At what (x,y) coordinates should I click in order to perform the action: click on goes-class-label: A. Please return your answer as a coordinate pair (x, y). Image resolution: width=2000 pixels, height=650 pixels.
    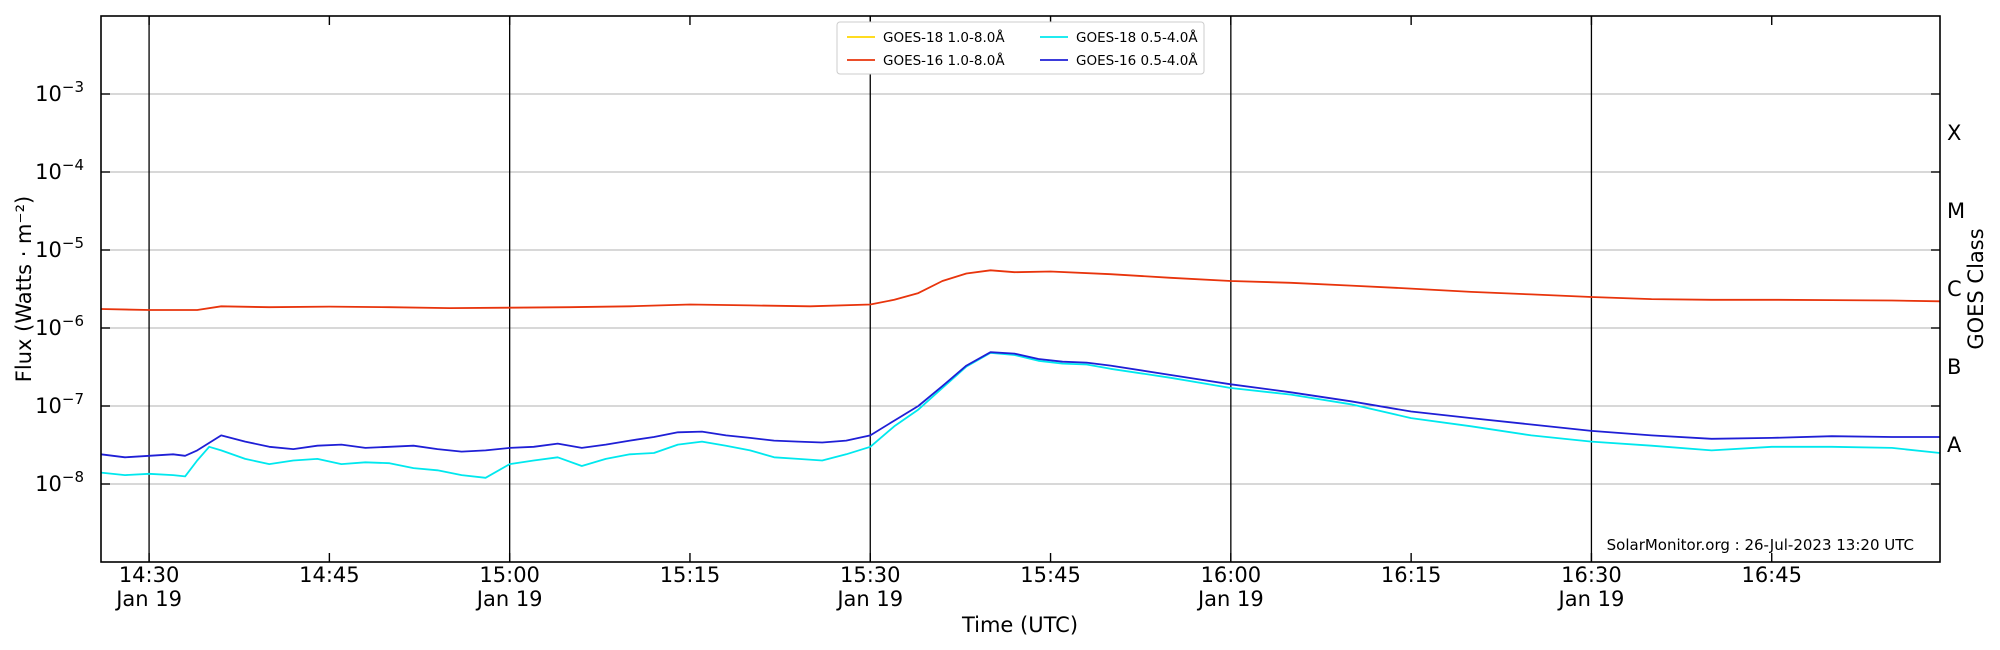
    Looking at the image, I should click on (1954, 445).